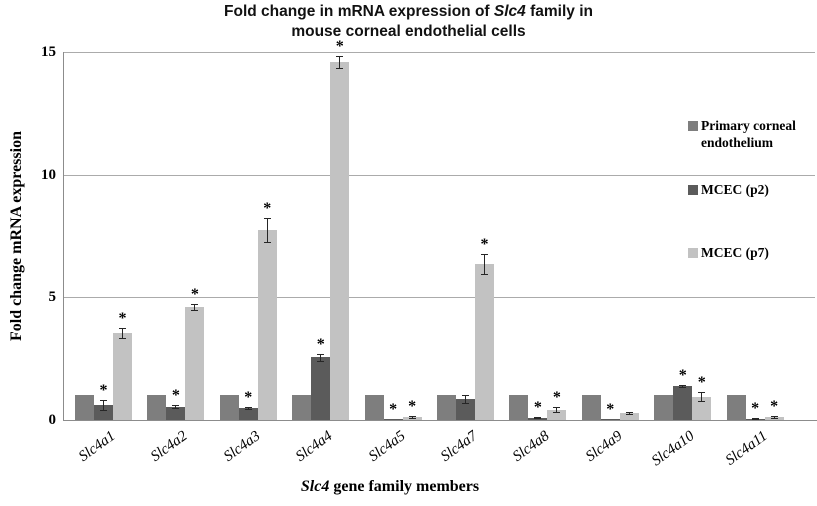 Image resolution: width=817 pixels, height=506 pixels. I want to click on x-axis-line, so click(440, 420).